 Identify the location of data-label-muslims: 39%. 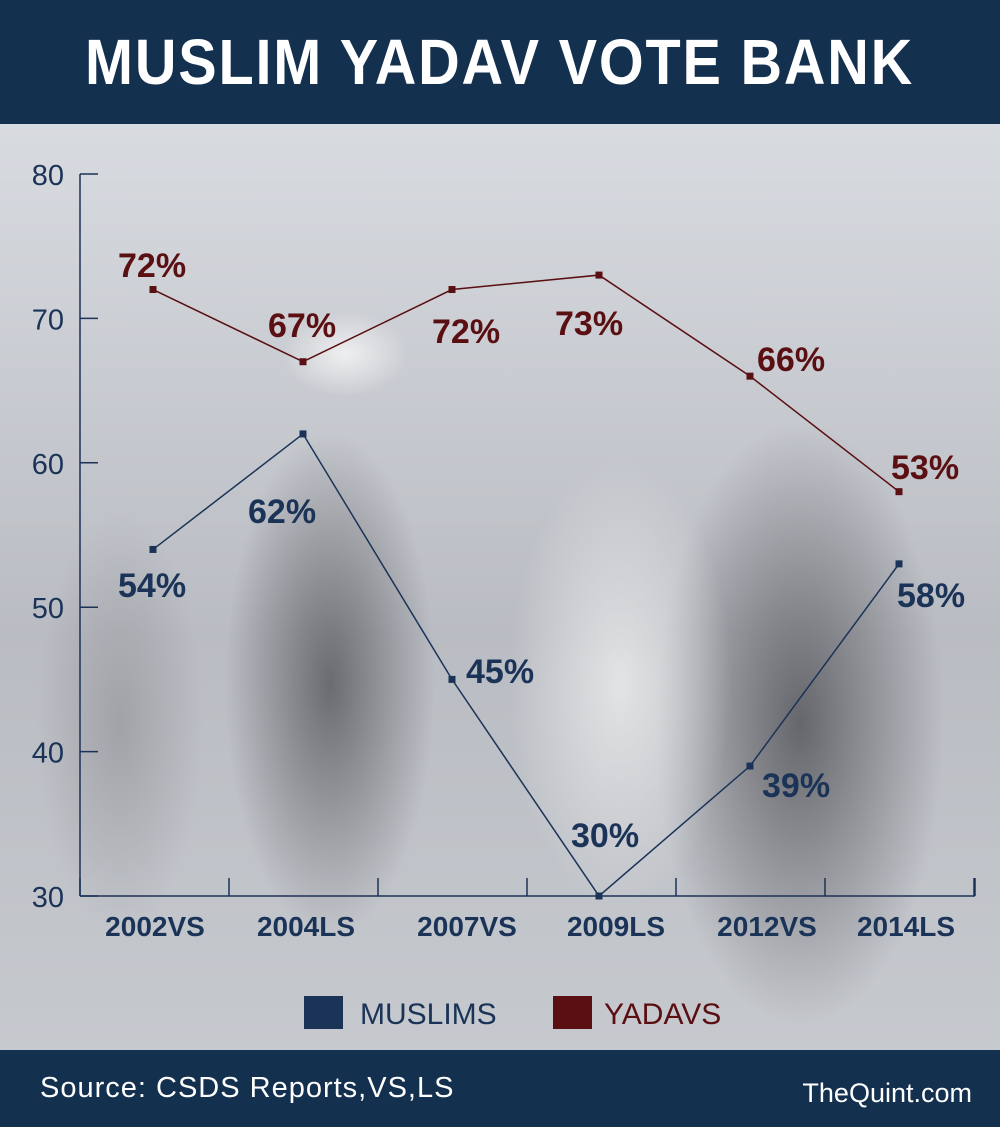
(796, 786).